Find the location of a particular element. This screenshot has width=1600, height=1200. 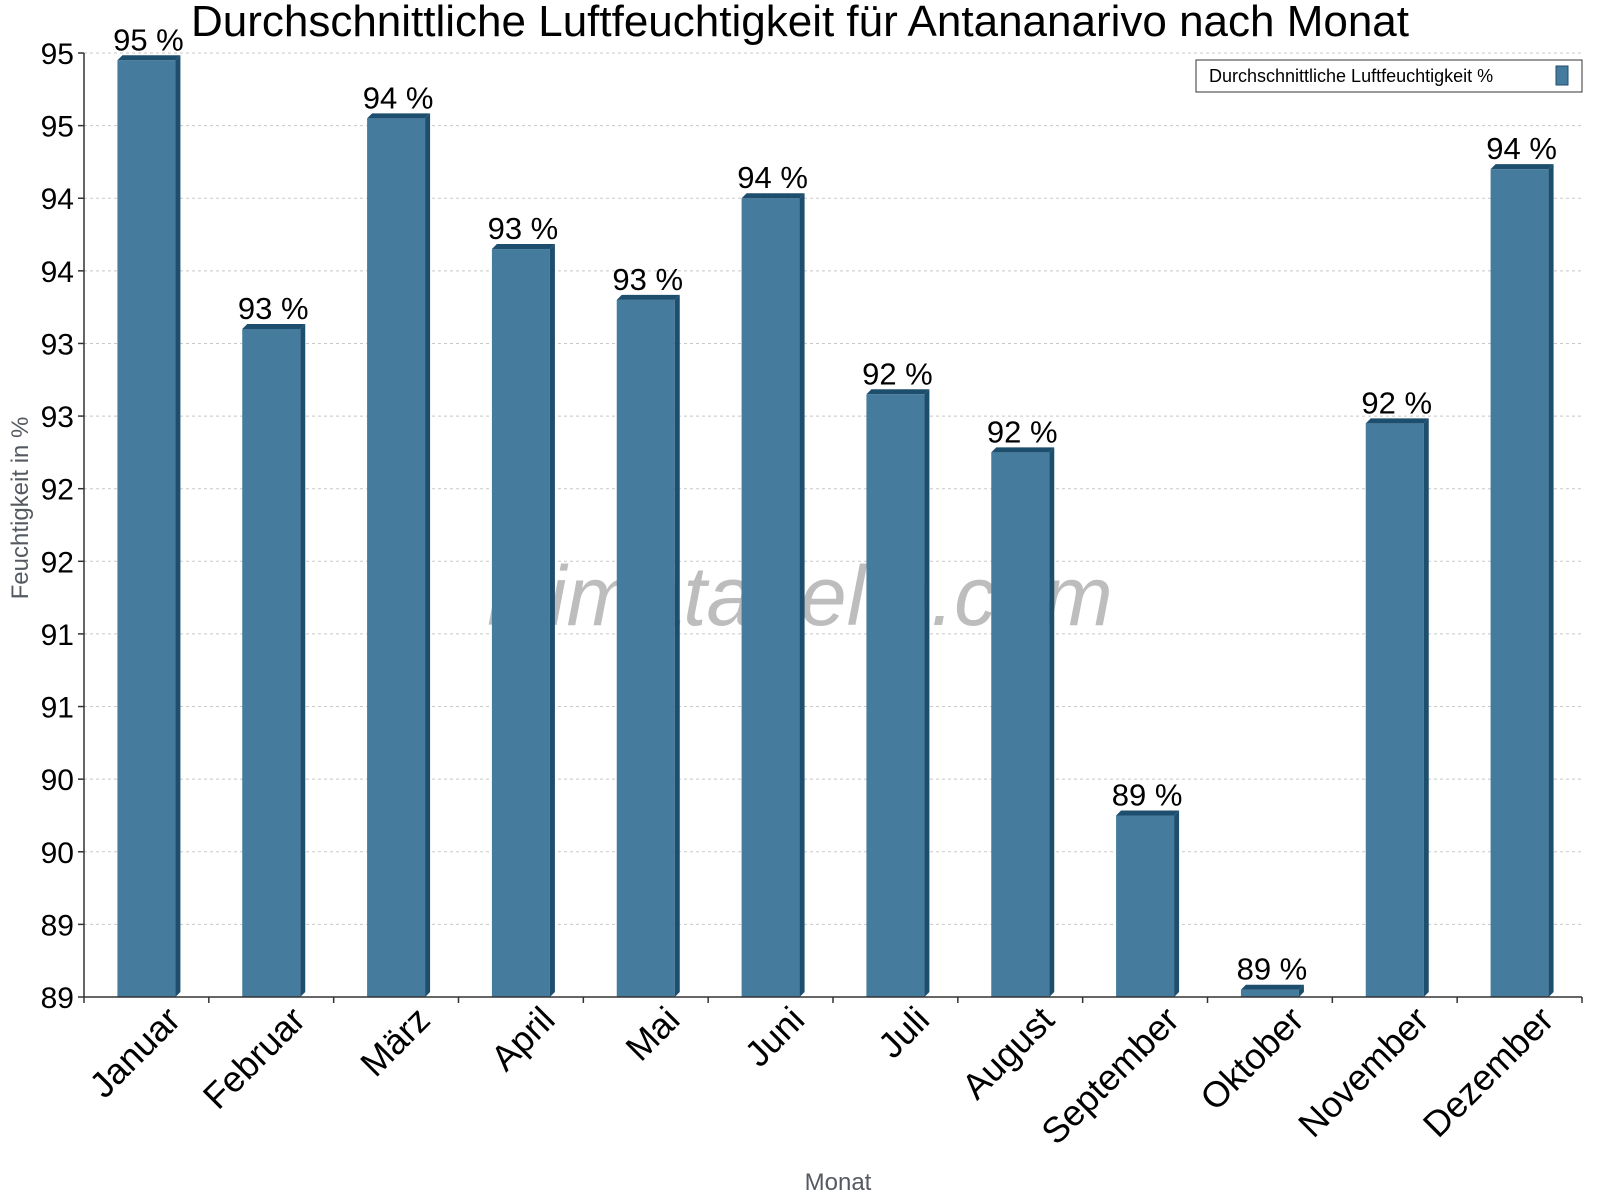

x-tick-label: Dezember is located at coordinates (1488, 1072).